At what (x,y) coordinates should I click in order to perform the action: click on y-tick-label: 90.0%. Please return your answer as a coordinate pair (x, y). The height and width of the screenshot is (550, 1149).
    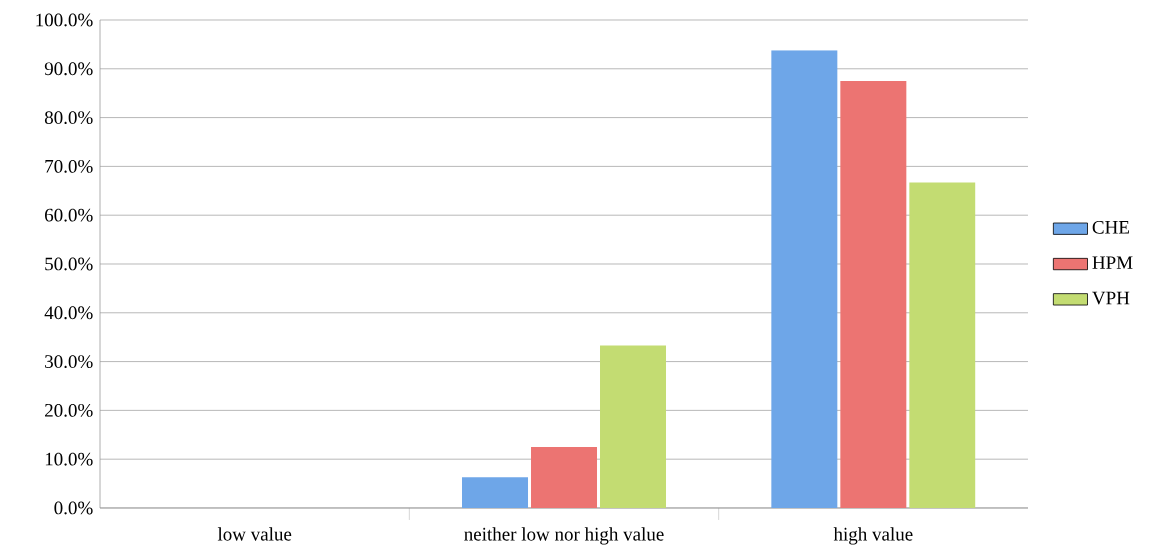
    Looking at the image, I should click on (68, 69).